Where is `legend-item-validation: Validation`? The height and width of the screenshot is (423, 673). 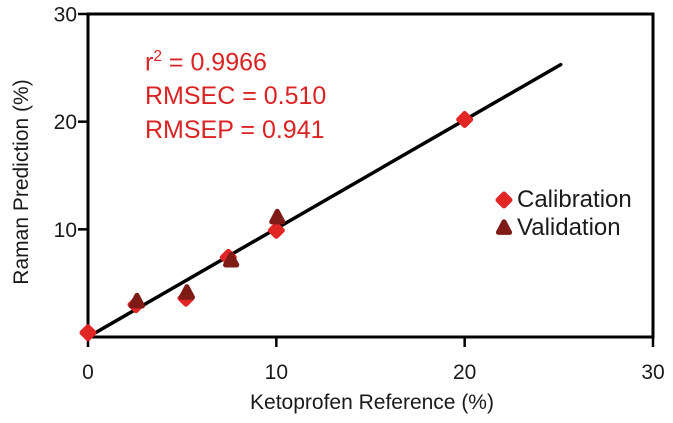
legend-item-validation: Validation is located at coordinates (562, 228).